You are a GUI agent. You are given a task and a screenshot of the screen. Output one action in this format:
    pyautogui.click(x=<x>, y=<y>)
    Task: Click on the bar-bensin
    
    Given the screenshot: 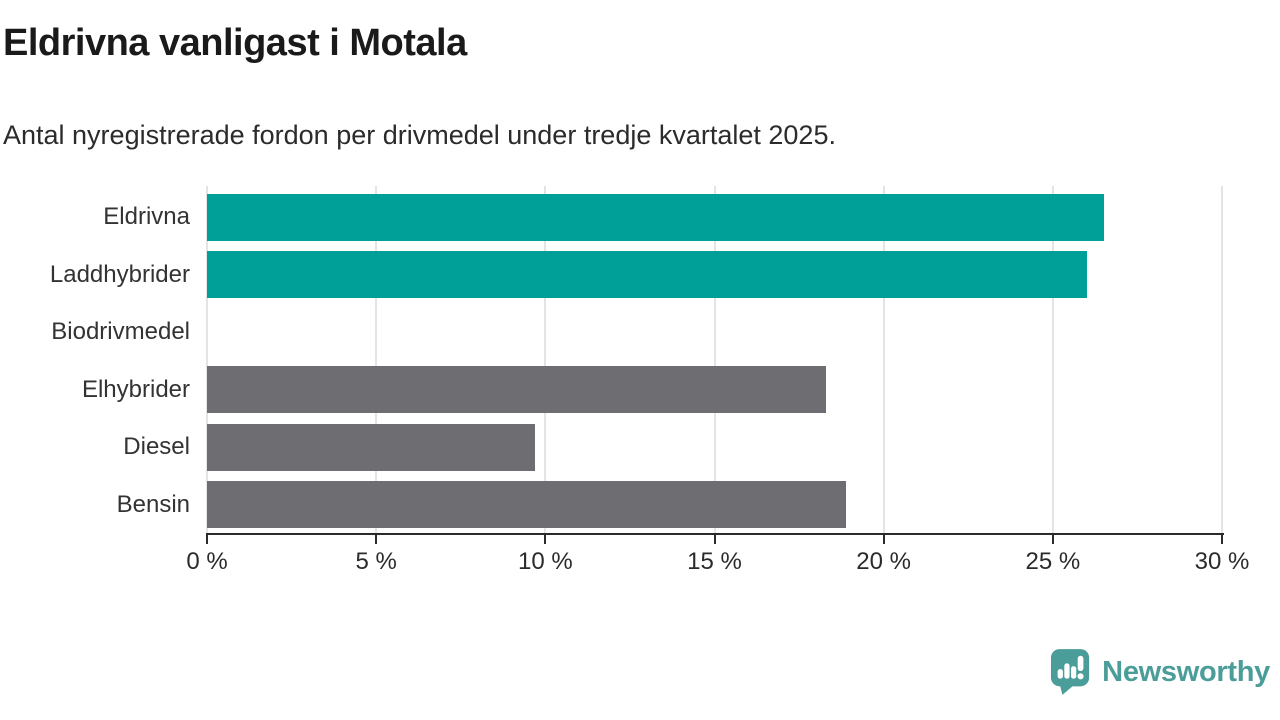 What is the action you would take?
    pyautogui.click(x=527, y=504)
    